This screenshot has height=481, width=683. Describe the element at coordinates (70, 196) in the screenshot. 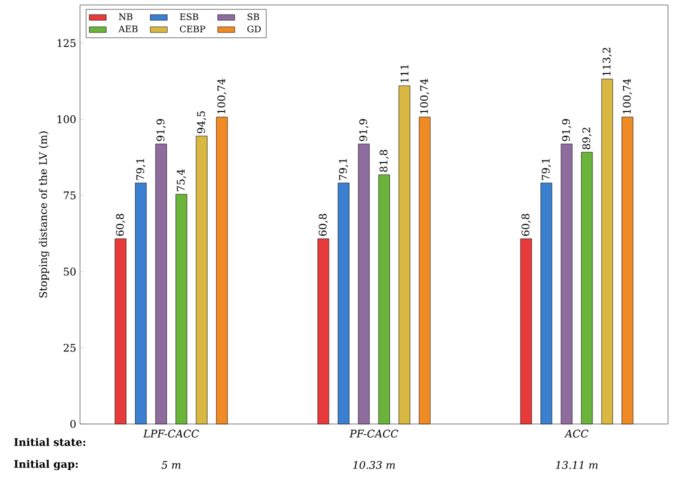

I see `y-tick-label: 75` at that location.